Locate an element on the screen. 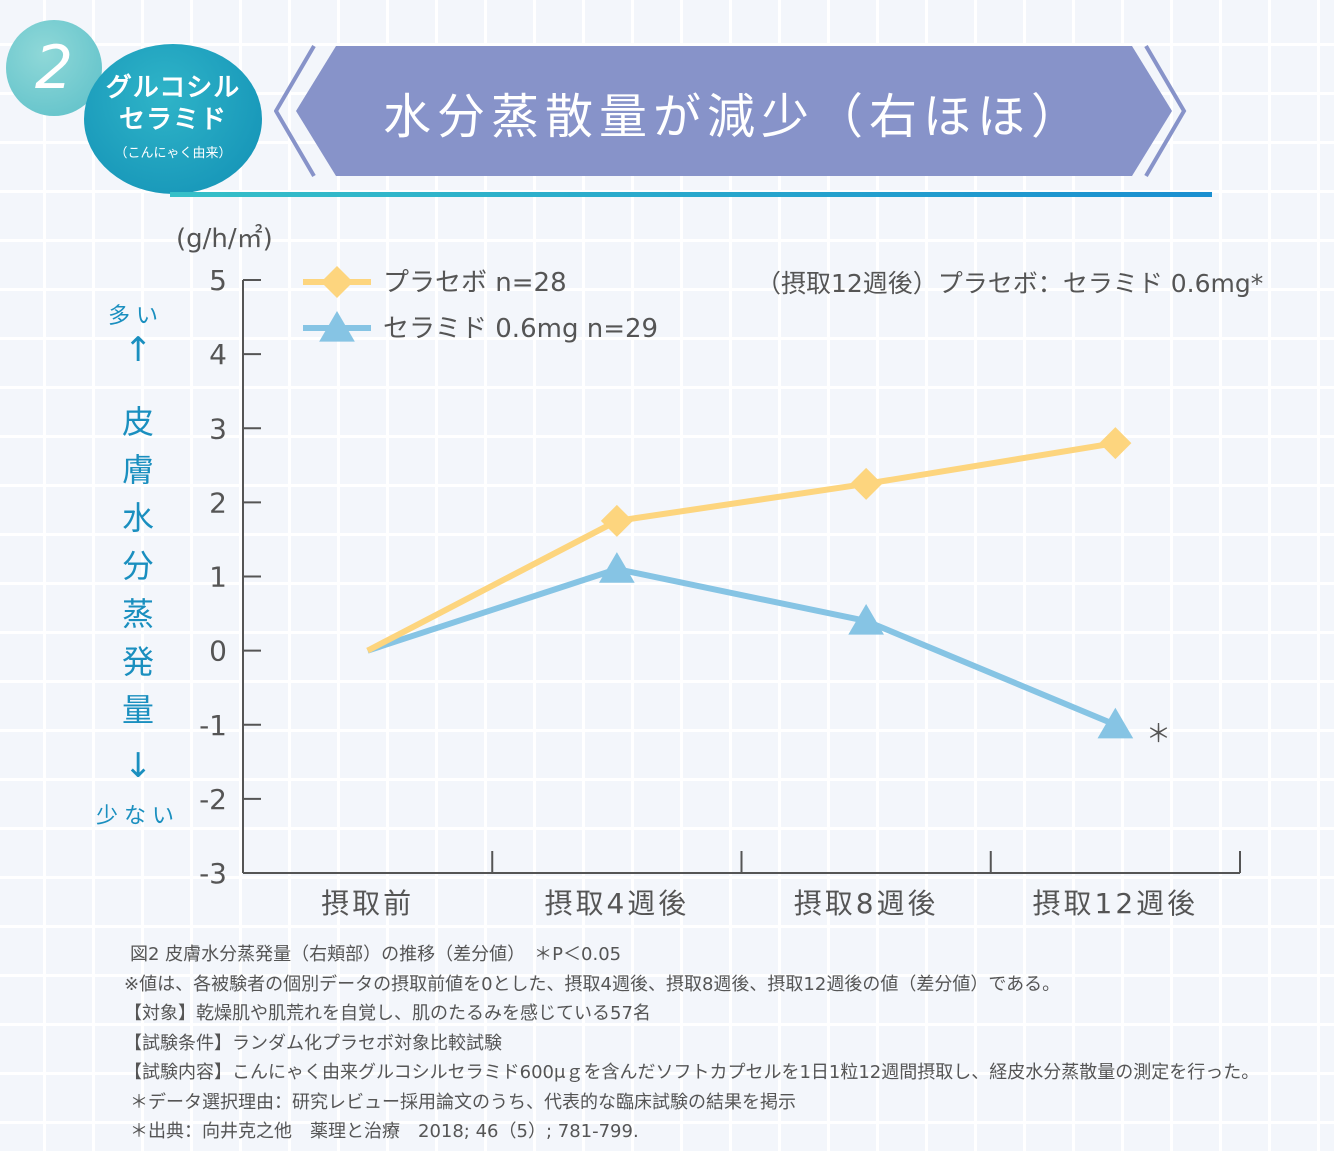 The height and width of the screenshot is (1151, 1334). more-label: 多い is located at coordinates (136, 316).